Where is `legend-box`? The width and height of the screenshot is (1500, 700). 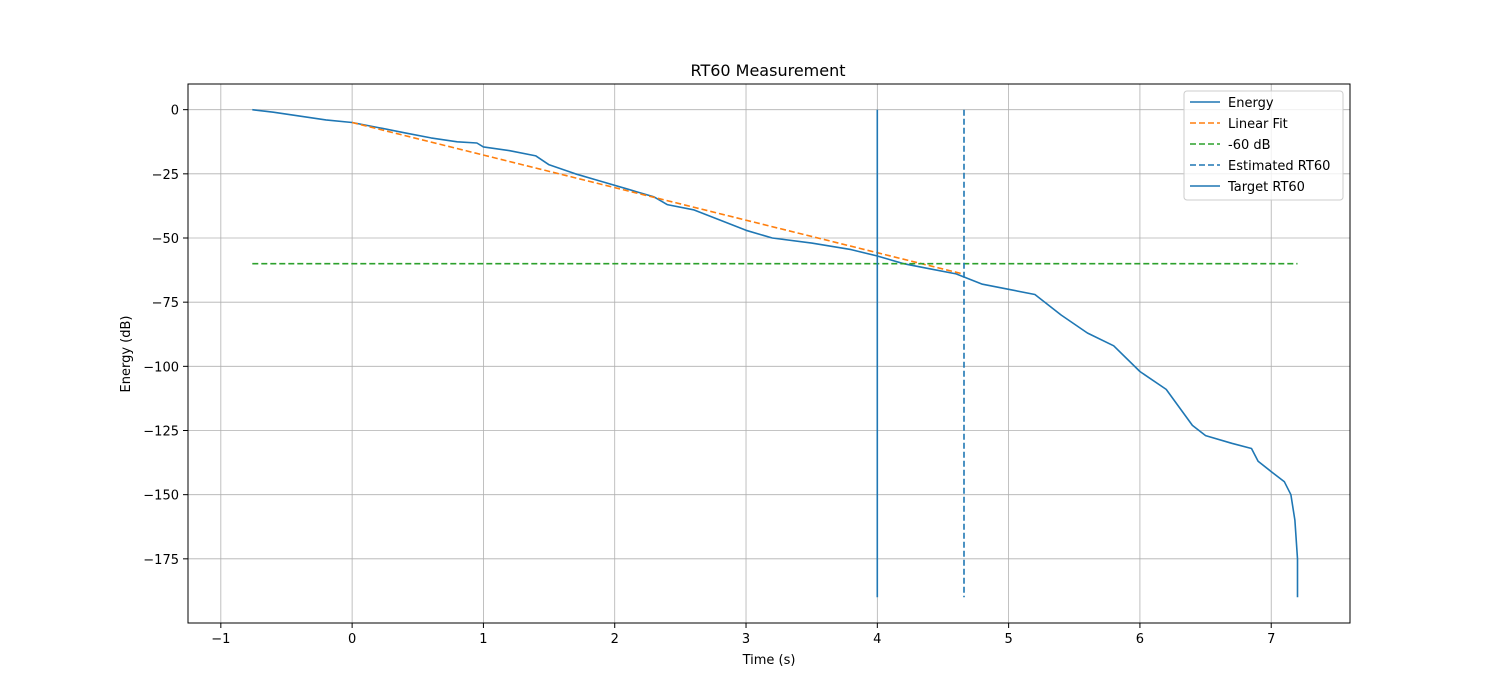 legend-box is located at coordinates (1263, 145).